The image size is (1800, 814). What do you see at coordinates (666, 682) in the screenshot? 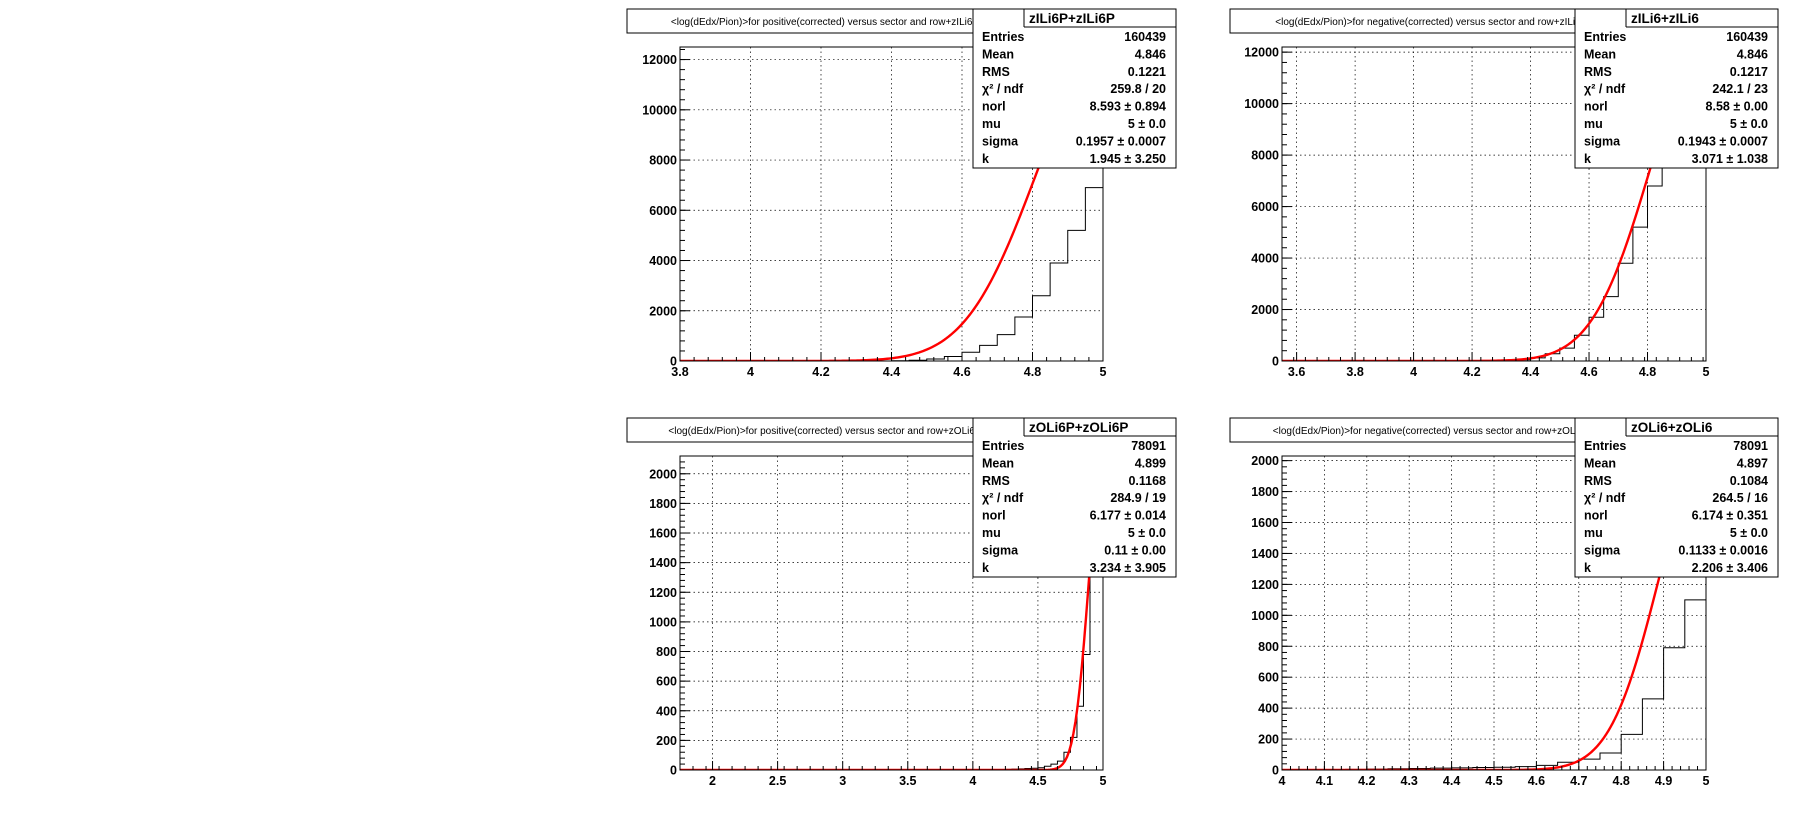
I see `y-tick-label: 600` at bounding box center [666, 682].